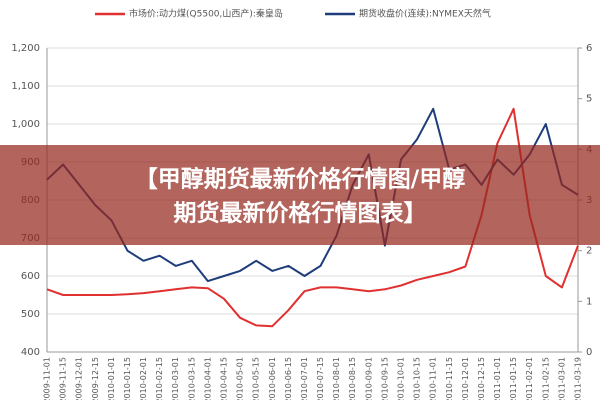 The image size is (600, 400). Describe the element at coordinates (368, 378) in the screenshot. I see `x-tick-label: 2010-09-01` at that location.